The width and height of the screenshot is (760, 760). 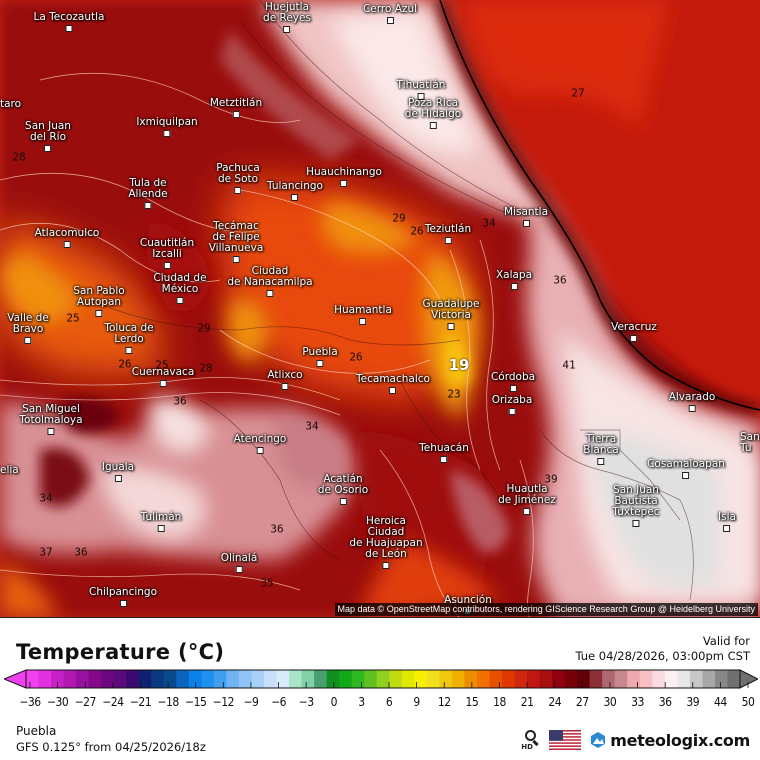 I want to click on meteologix-logo-icon, so click(x=598, y=740).